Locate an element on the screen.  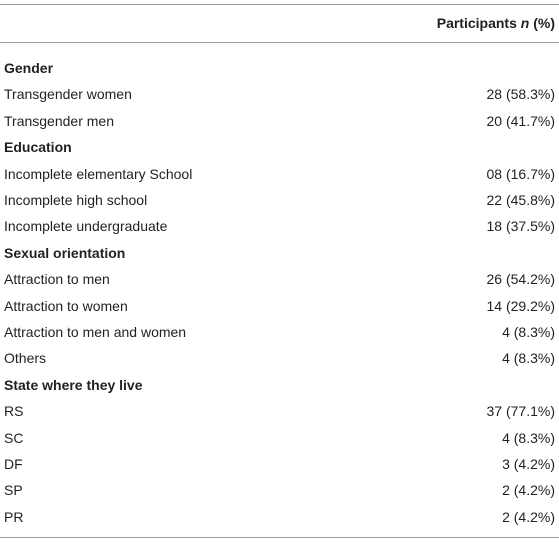
table-row: Incomplete undergraduate 18 (37.5%) is located at coordinates (279, 226).